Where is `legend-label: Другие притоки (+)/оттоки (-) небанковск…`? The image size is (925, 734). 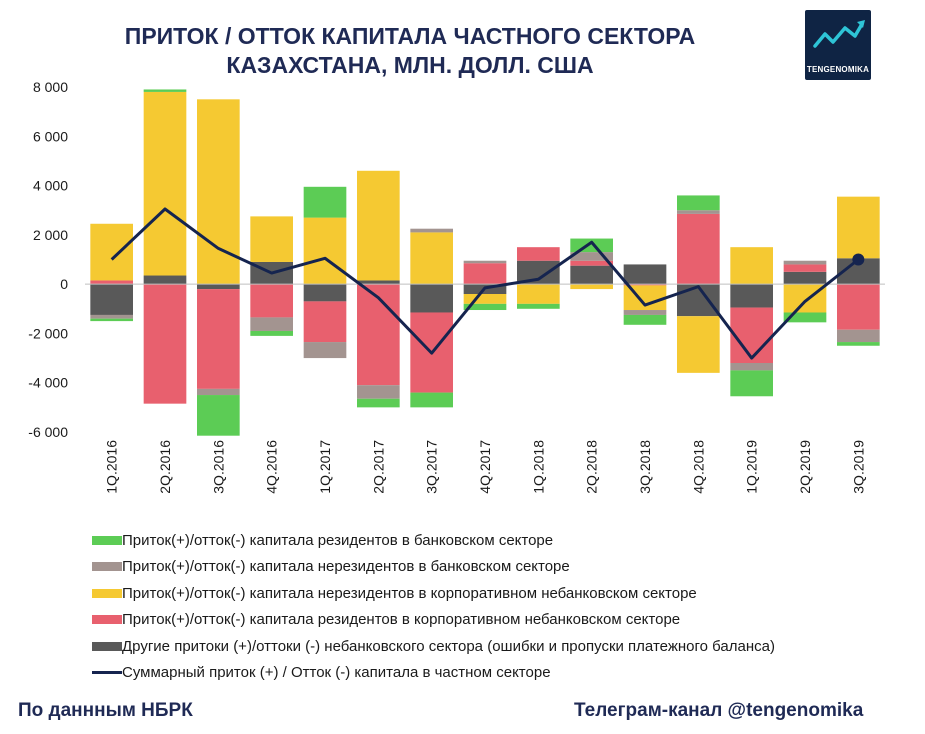
legend-label: Другие притоки (+)/оттоки (-) небанковск… is located at coordinates (448, 646).